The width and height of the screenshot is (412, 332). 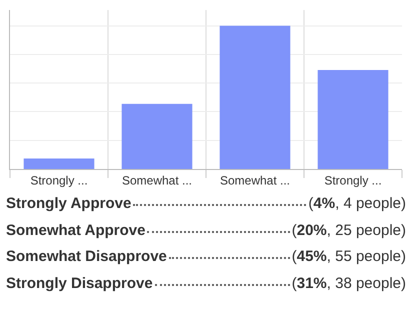 I want to click on text: Somewhat Approve, so click(x=76, y=230).